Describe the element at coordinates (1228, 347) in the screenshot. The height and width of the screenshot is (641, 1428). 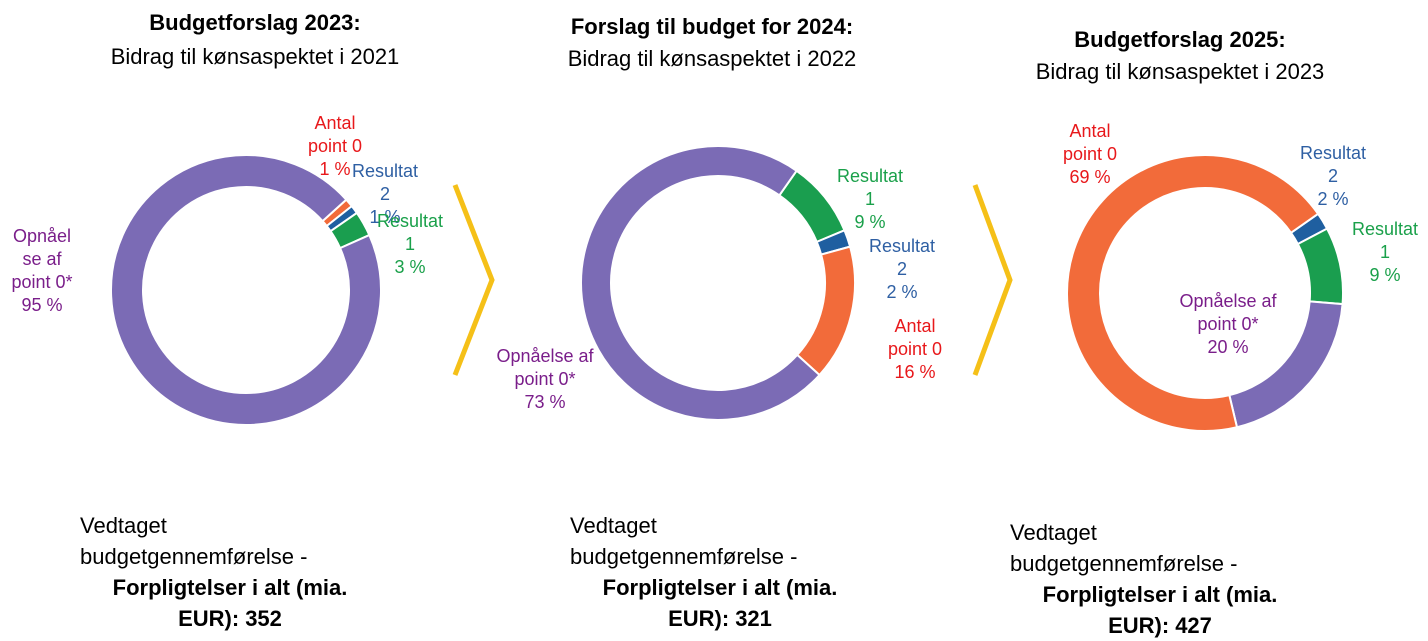
I see `slice-value: 20 %` at that location.